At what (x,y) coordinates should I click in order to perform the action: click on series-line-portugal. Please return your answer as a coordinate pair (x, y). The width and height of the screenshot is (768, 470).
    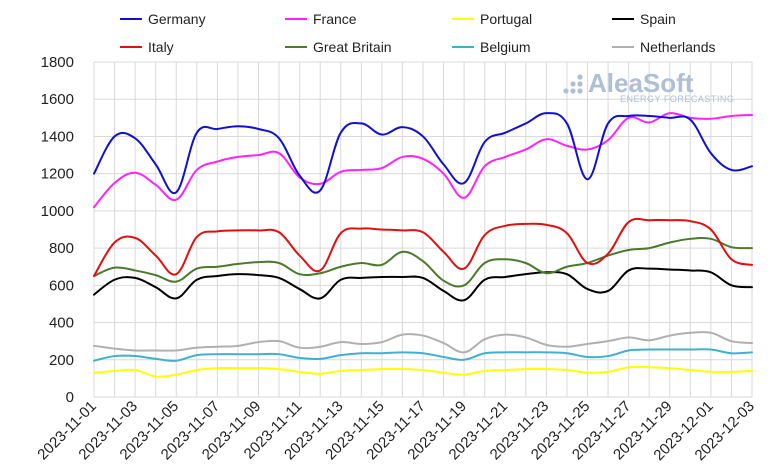
    Looking at the image, I should click on (423, 371).